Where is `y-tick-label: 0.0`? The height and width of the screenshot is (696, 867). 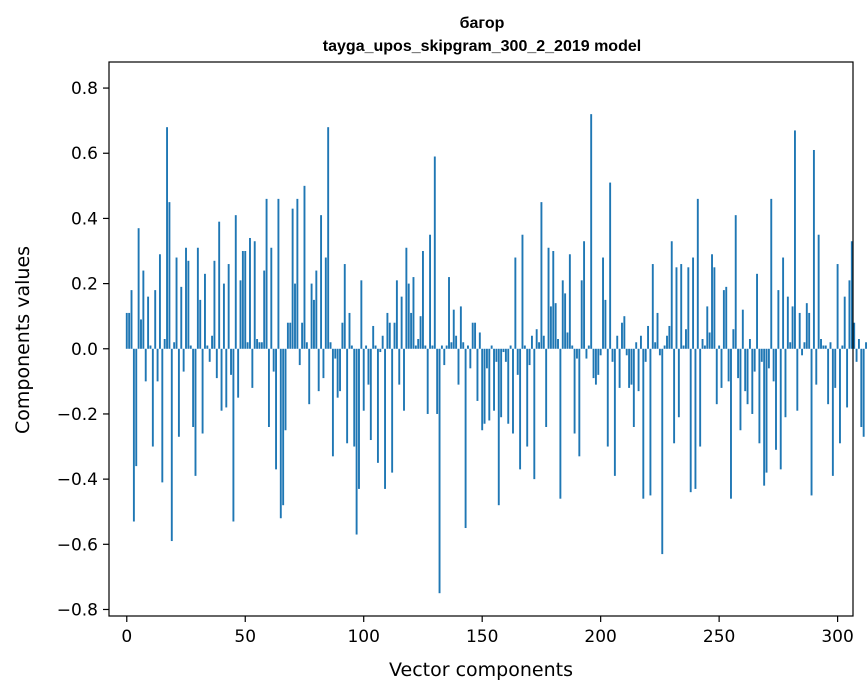 y-tick-label: 0.0 is located at coordinates (84, 350).